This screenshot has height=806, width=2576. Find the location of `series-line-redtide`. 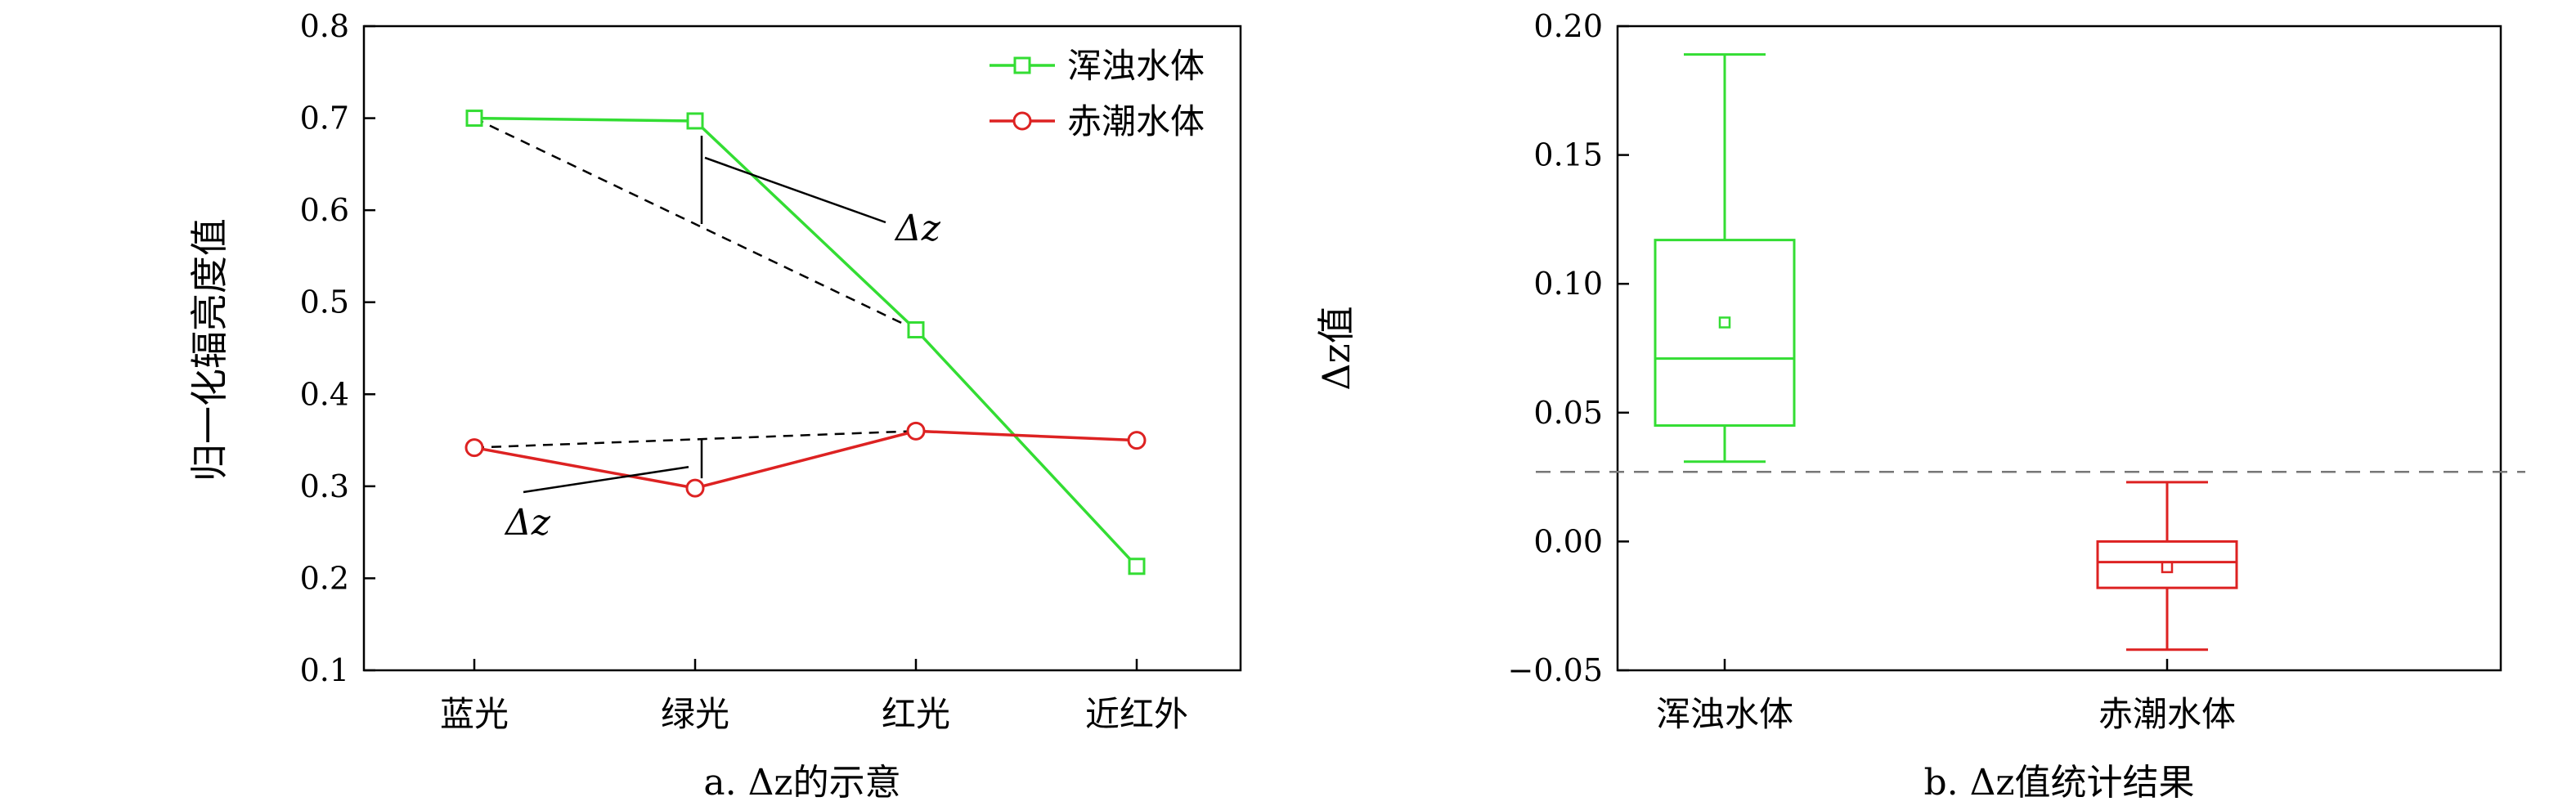

series-line-redtide is located at coordinates (805, 459).